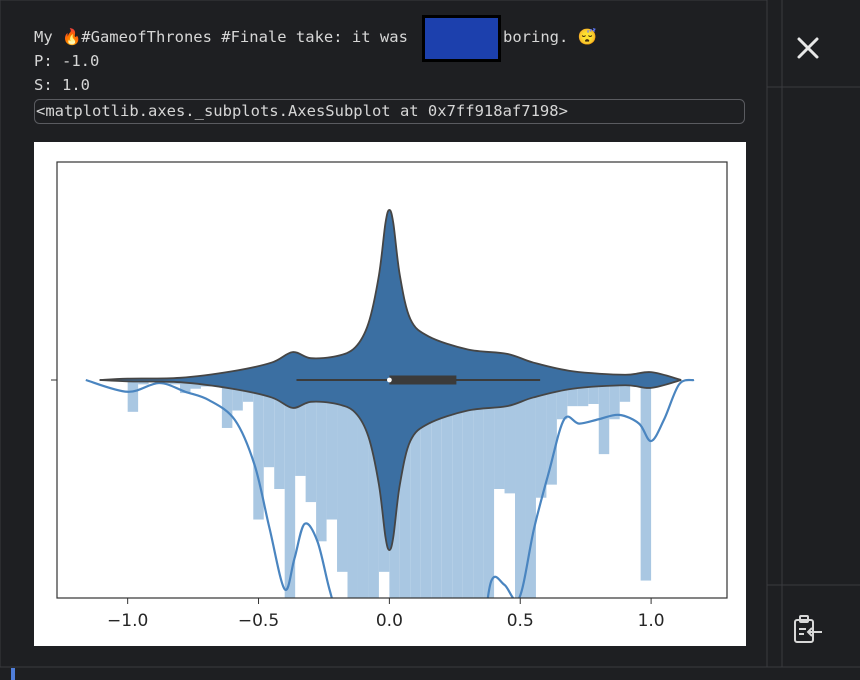 The height and width of the screenshot is (680, 860). What do you see at coordinates (461, 38) in the screenshot?
I see `redacted-box` at bounding box center [461, 38].